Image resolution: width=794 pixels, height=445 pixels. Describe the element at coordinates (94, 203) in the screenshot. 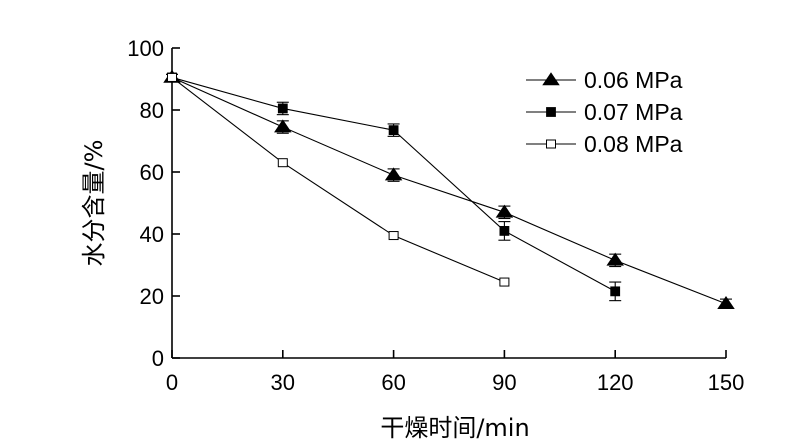

I see `y-axis-title: 水分含量/%` at that location.